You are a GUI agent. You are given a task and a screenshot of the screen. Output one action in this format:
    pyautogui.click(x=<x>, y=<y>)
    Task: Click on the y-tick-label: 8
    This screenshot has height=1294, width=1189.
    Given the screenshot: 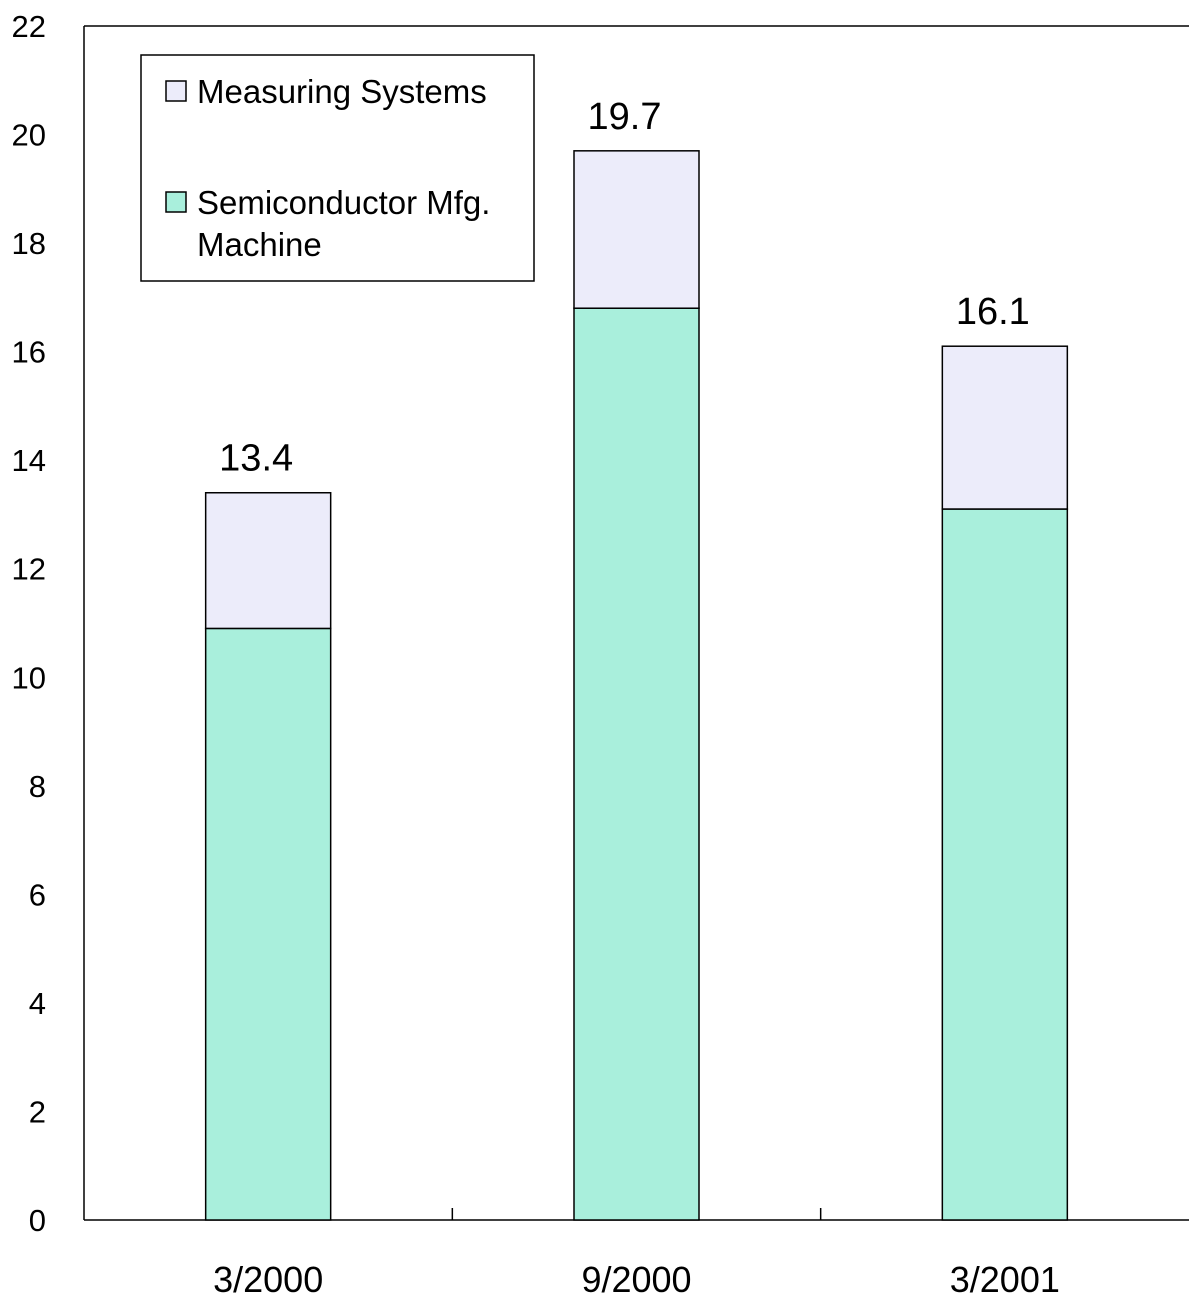 What is the action you would take?
    pyautogui.click(x=37, y=786)
    